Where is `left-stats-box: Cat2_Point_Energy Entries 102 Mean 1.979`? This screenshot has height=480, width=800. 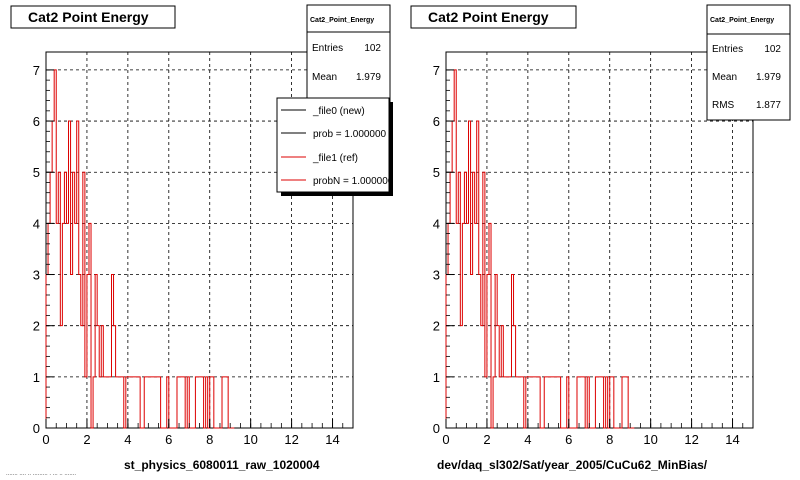 left-stats-box: Cat2_Point_Energy Entries 102 Mean 1.979 is located at coordinates (348, 53).